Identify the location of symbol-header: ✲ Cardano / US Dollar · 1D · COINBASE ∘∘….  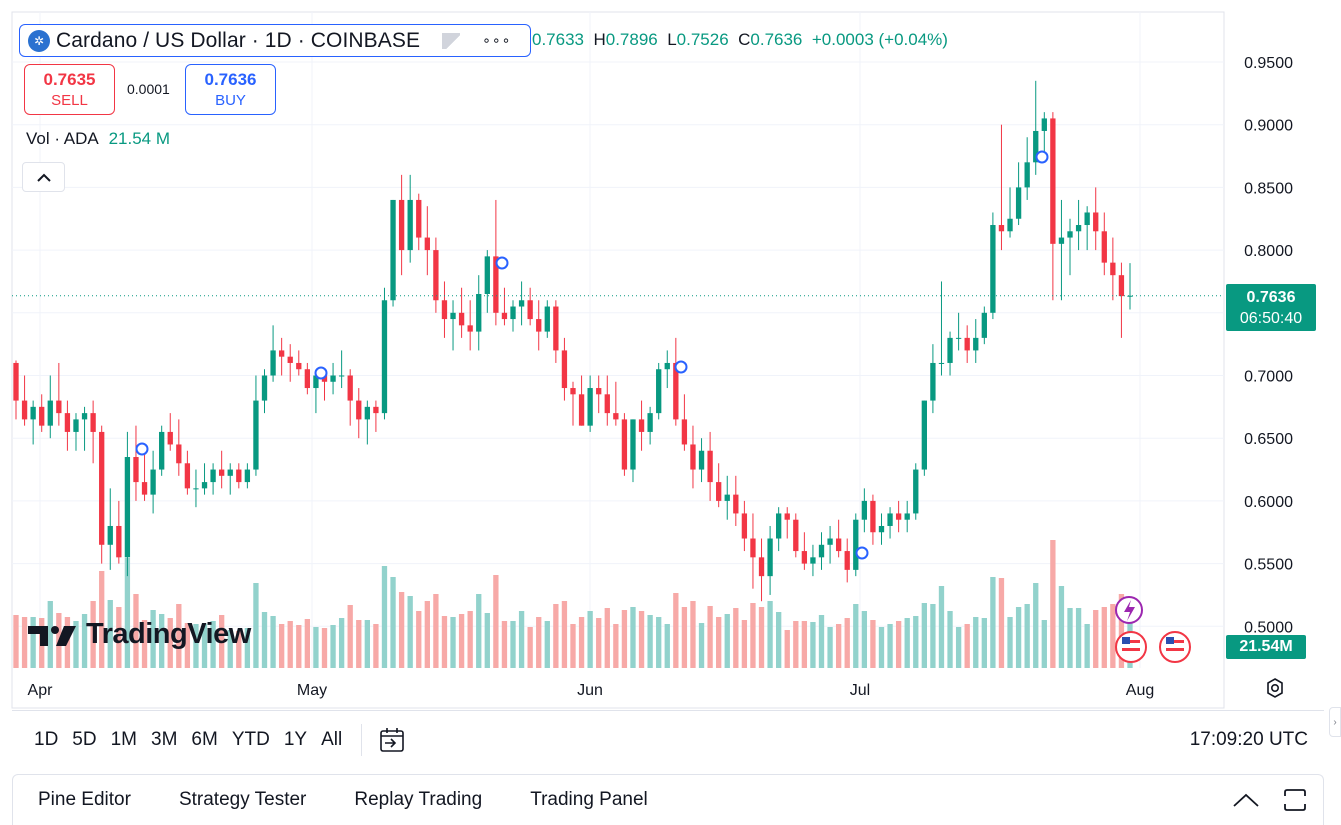
(275, 40).